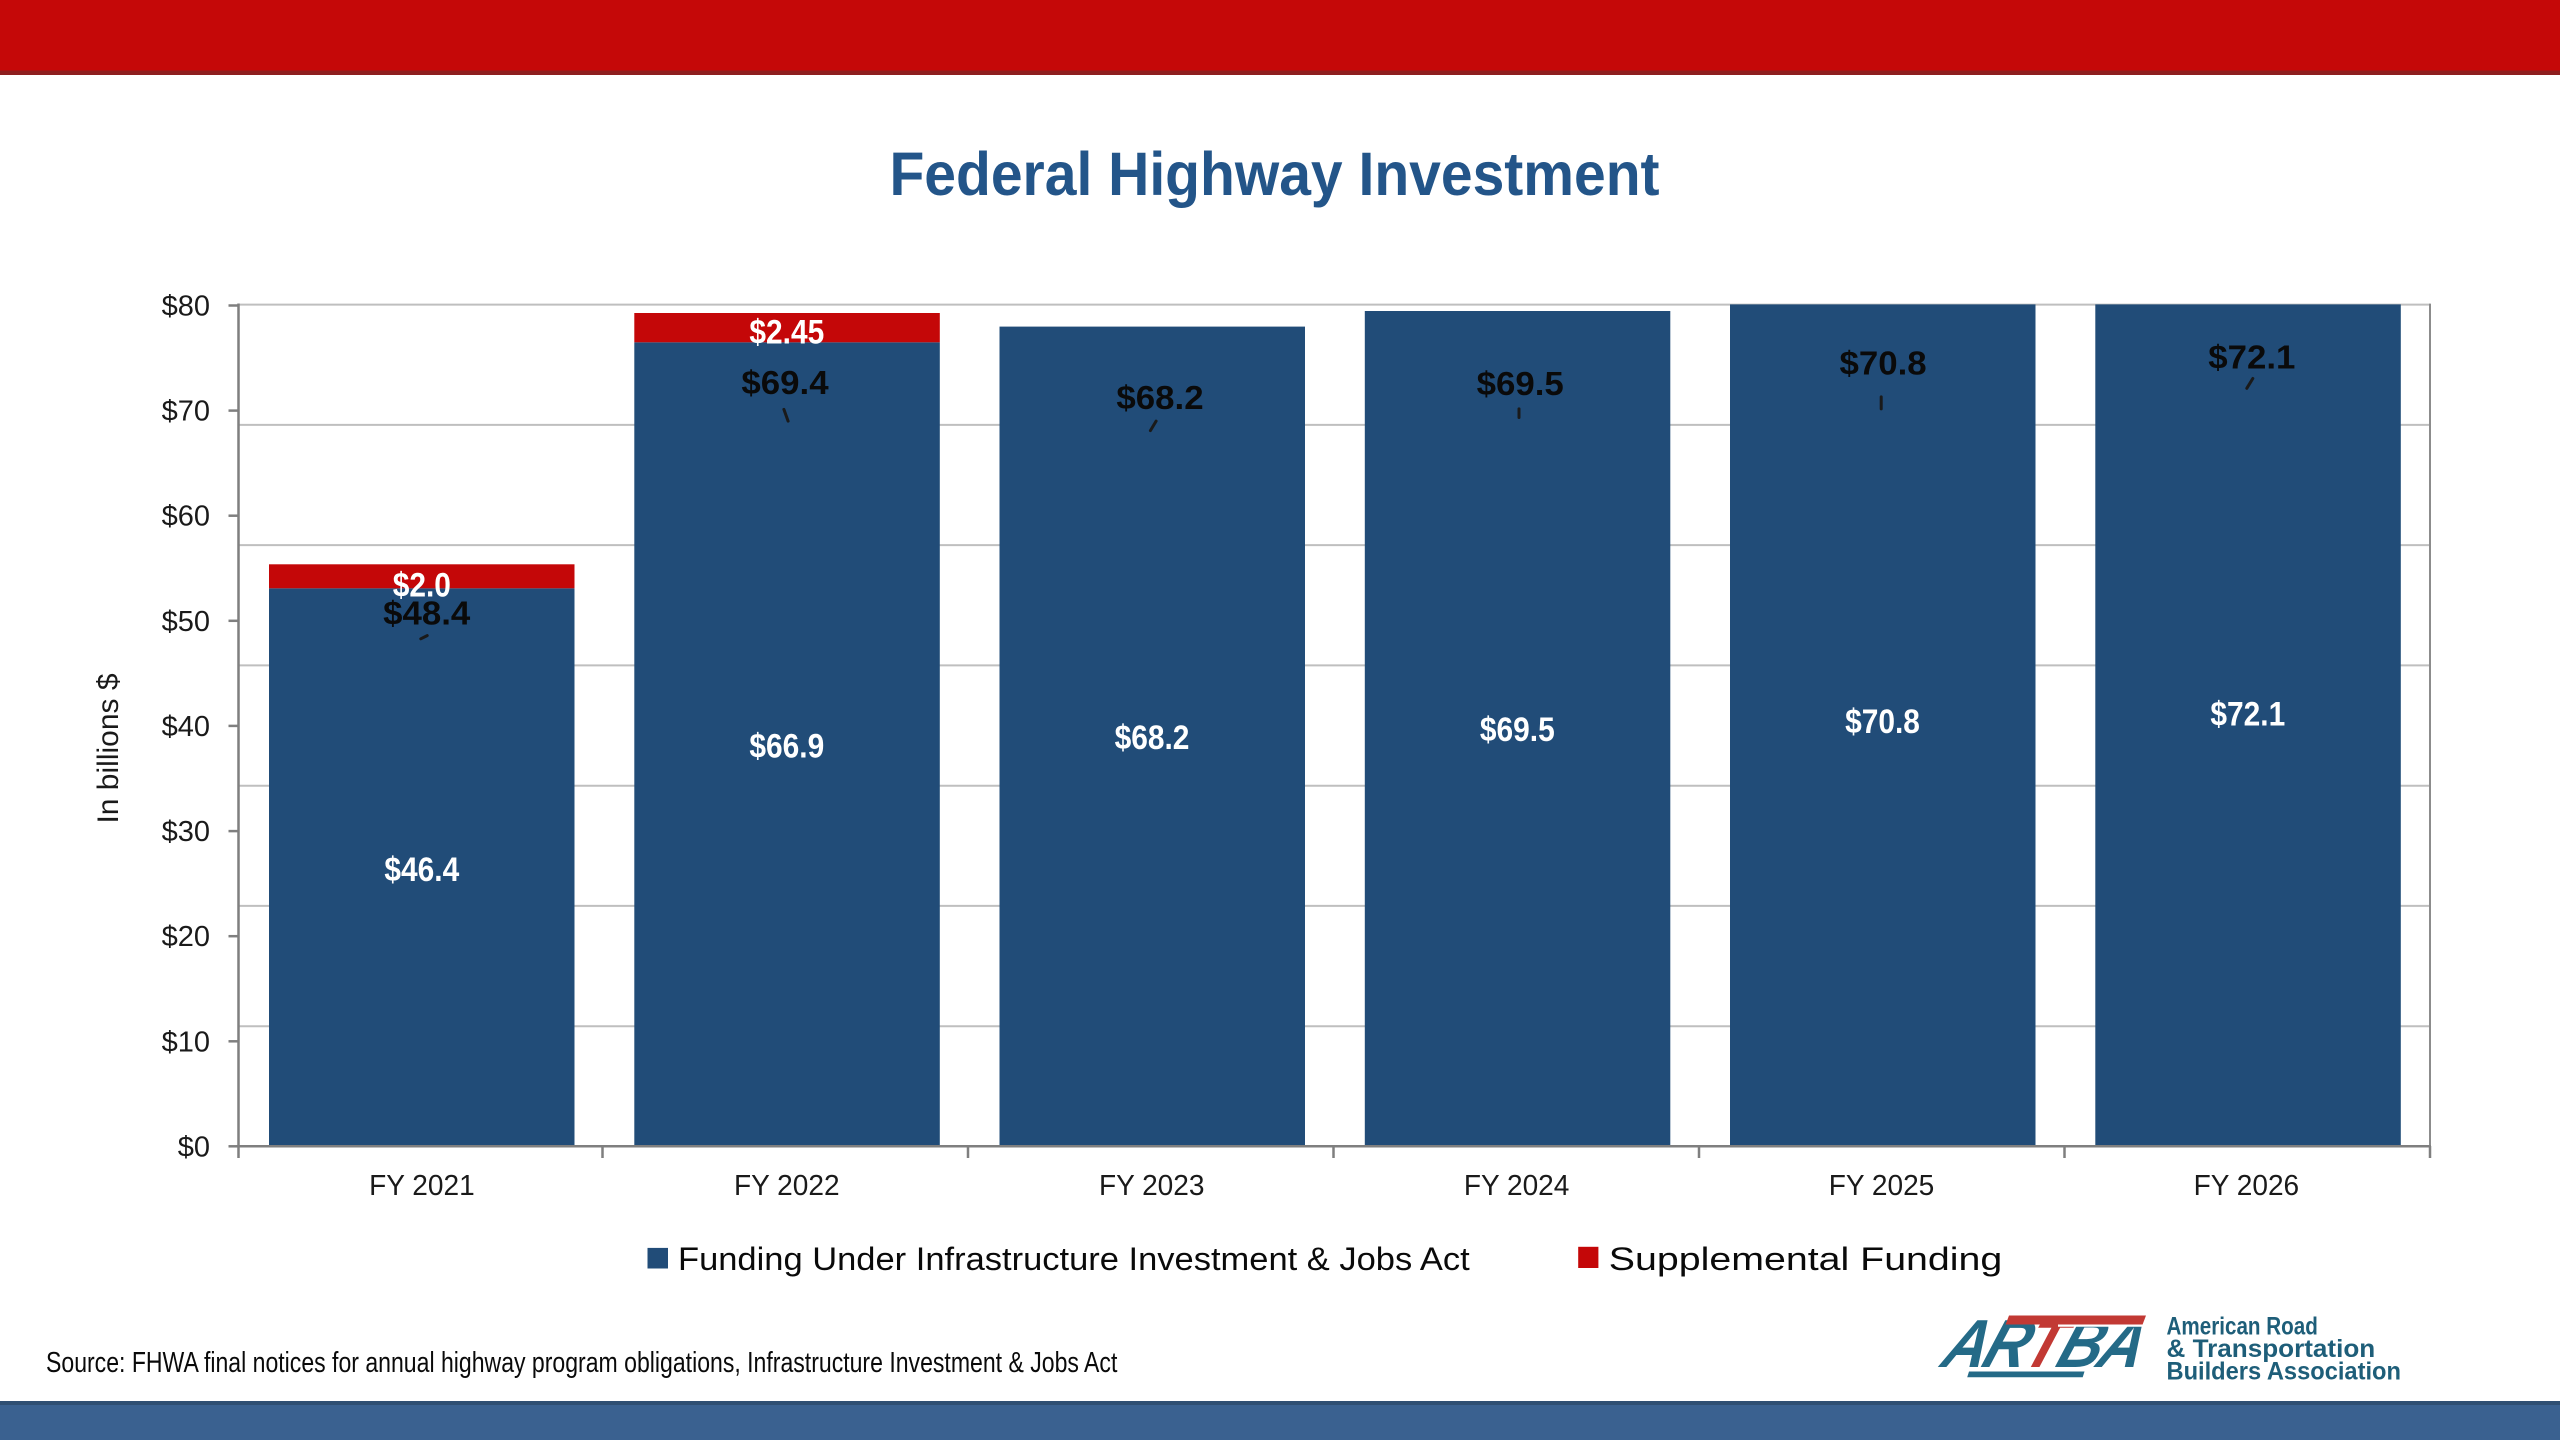  What do you see at coordinates (422, 585) in the screenshot?
I see `svg-text: $2.0` at bounding box center [422, 585].